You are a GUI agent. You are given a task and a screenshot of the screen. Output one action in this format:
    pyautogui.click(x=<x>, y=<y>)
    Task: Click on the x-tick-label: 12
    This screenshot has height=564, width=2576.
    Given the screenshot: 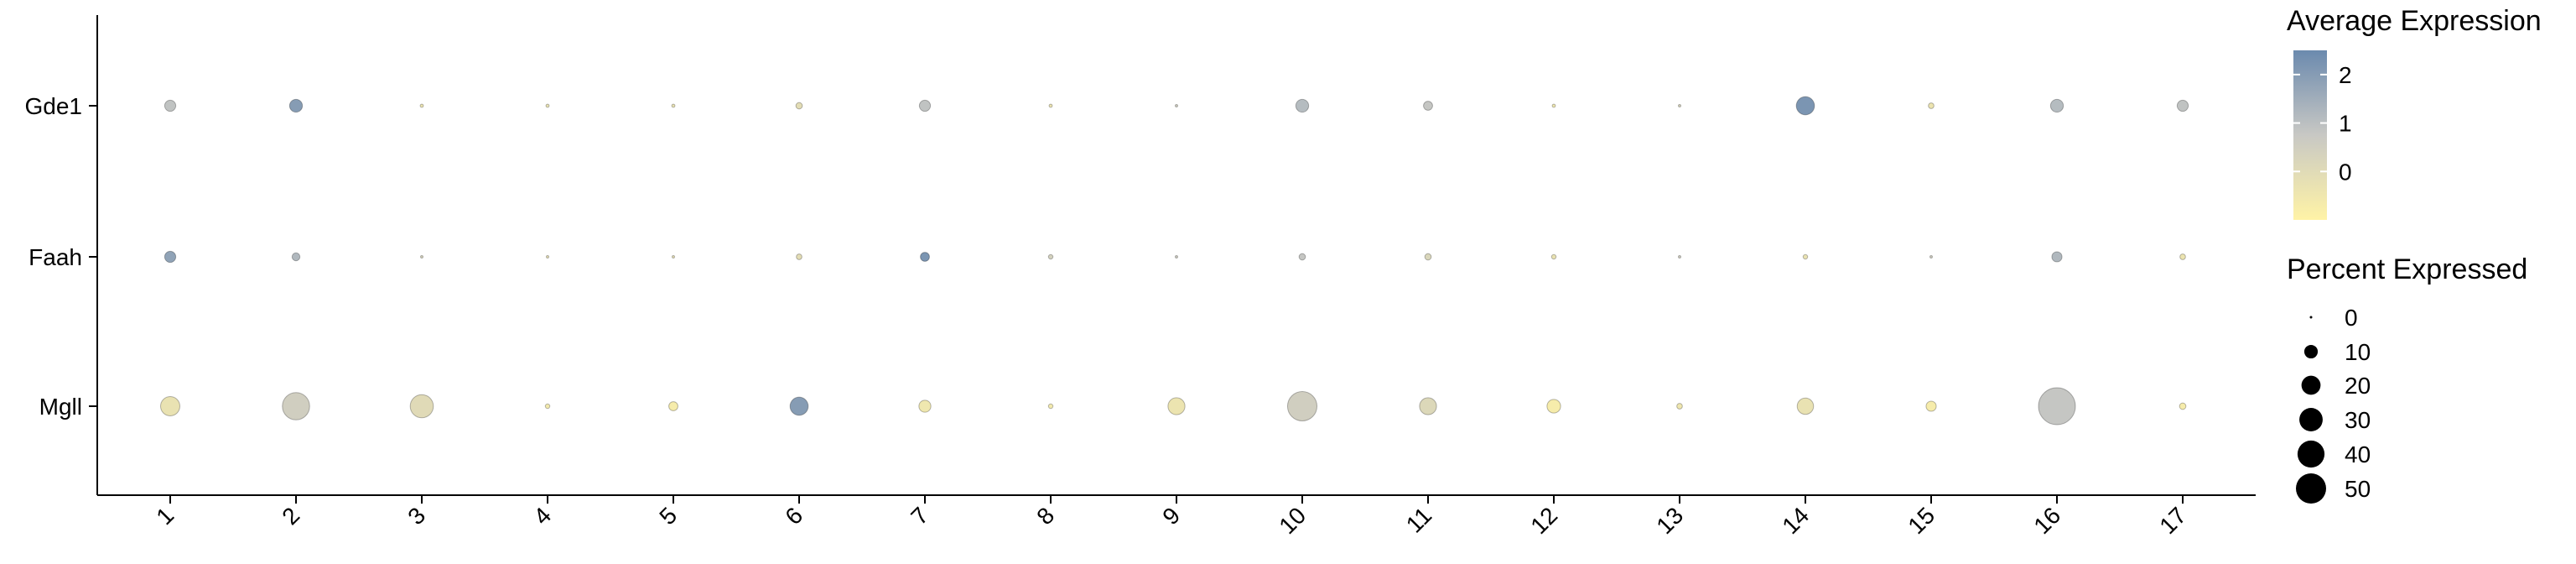 What is the action you would take?
    pyautogui.click(x=1543, y=520)
    